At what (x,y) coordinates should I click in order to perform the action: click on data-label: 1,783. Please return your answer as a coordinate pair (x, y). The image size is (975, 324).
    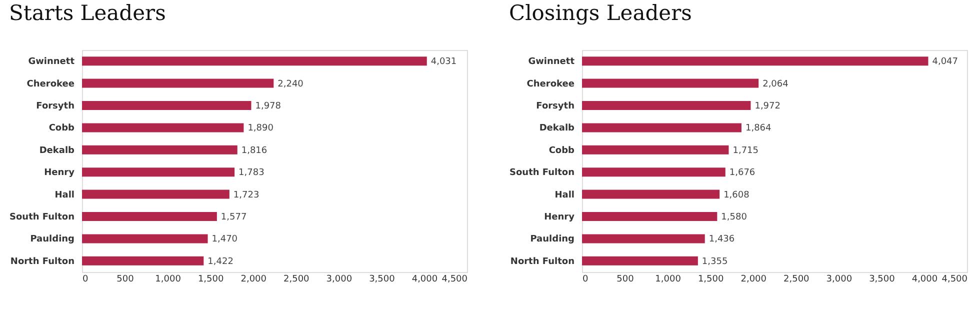
    Looking at the image, I should click on (251, 173).